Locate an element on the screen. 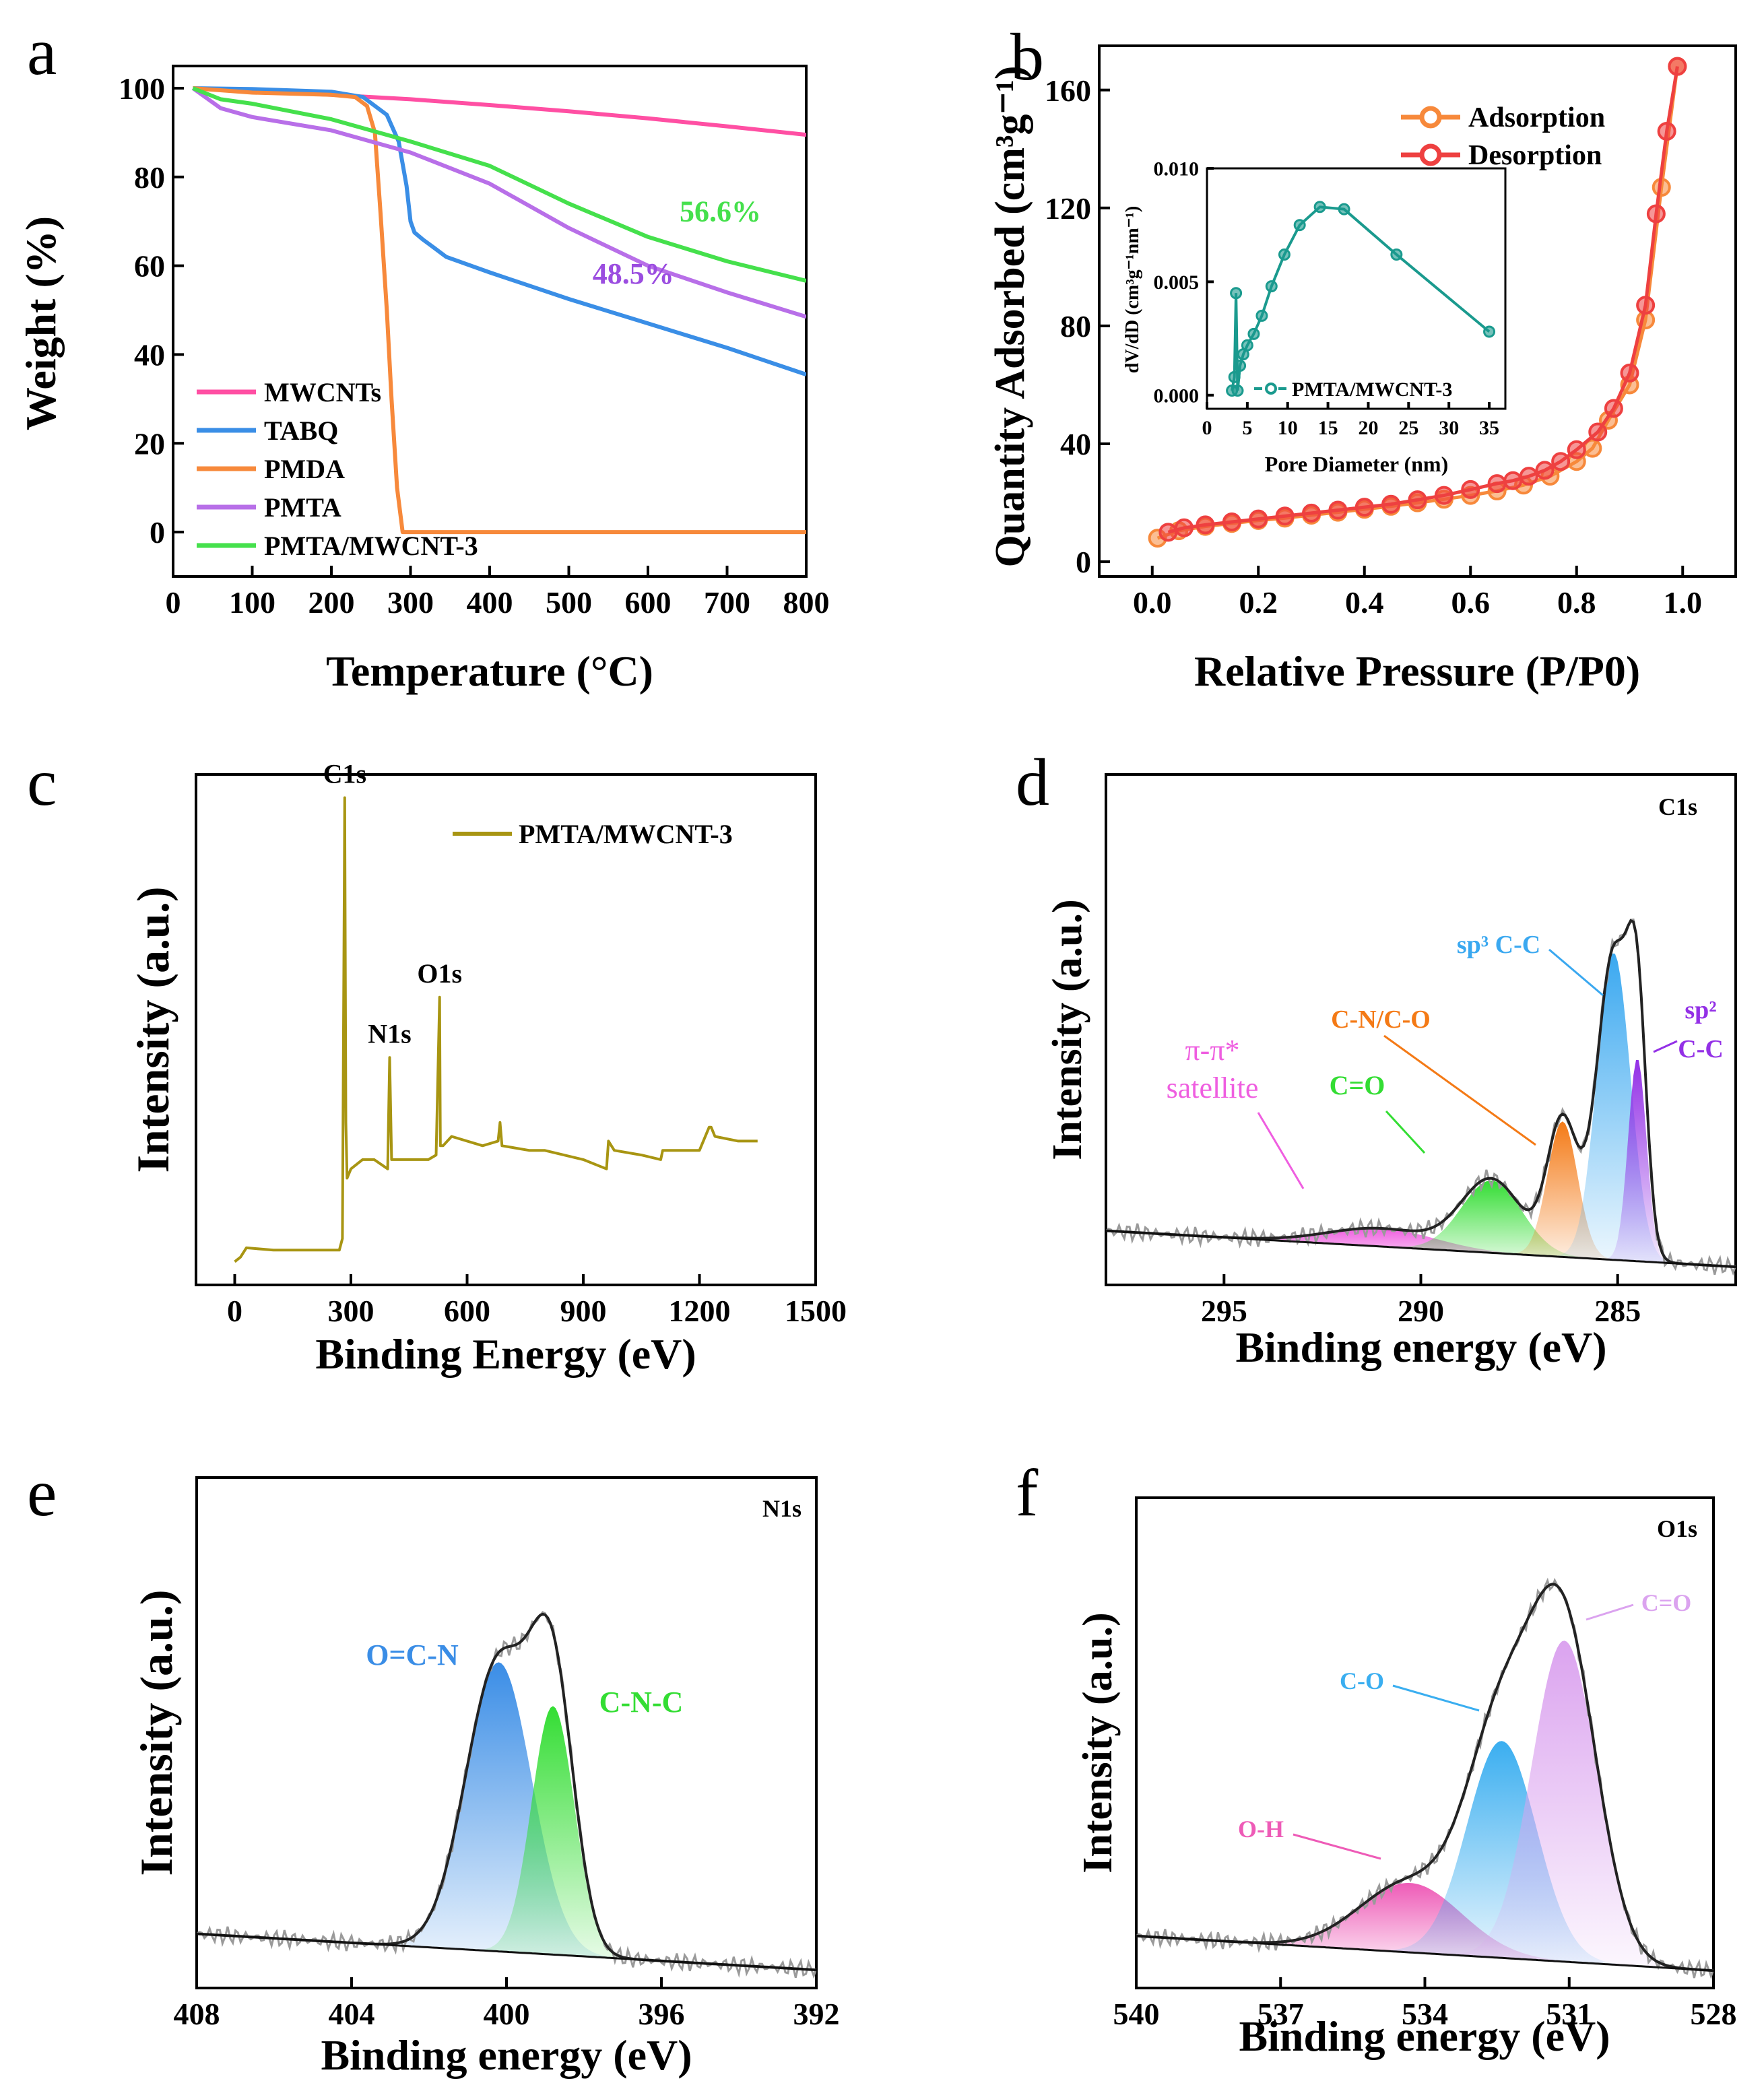 The height and width of the screenshot is (2087, 1764). y-tick-label: 0.000 is located at coordinates (1177, 396).